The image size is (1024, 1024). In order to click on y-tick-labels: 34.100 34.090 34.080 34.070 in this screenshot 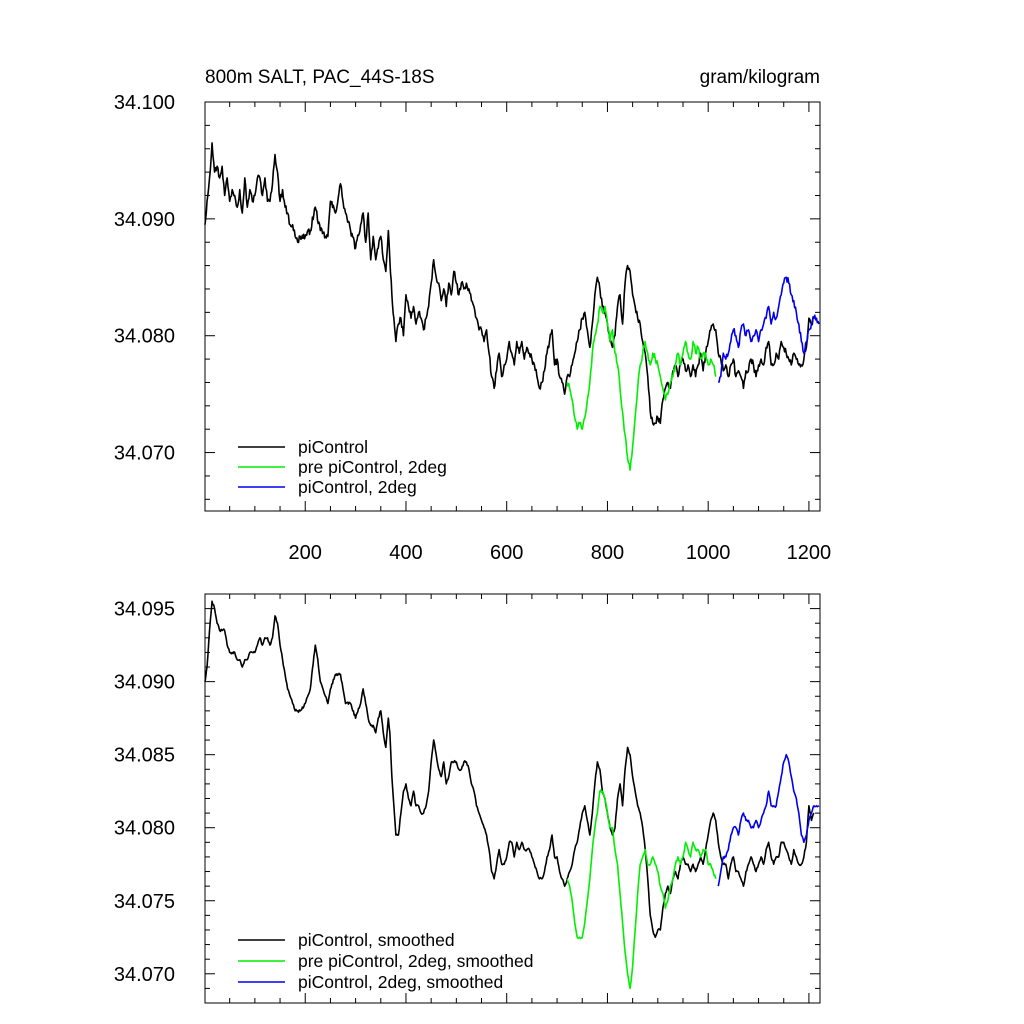, I will do `click(144, 278)`.